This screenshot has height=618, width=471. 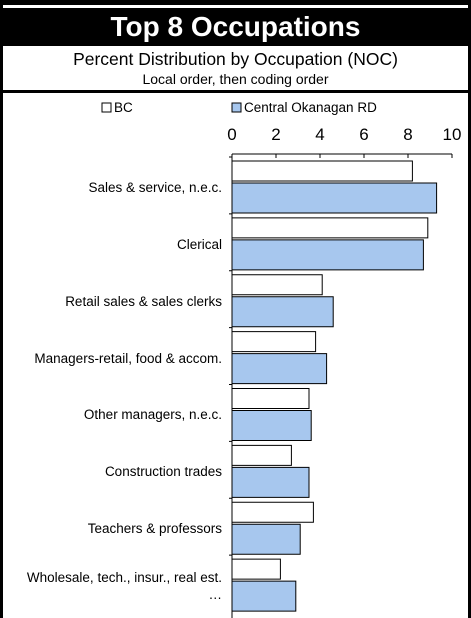 I want to click on category-label-1: Clerical, so click(x=199, y=244).